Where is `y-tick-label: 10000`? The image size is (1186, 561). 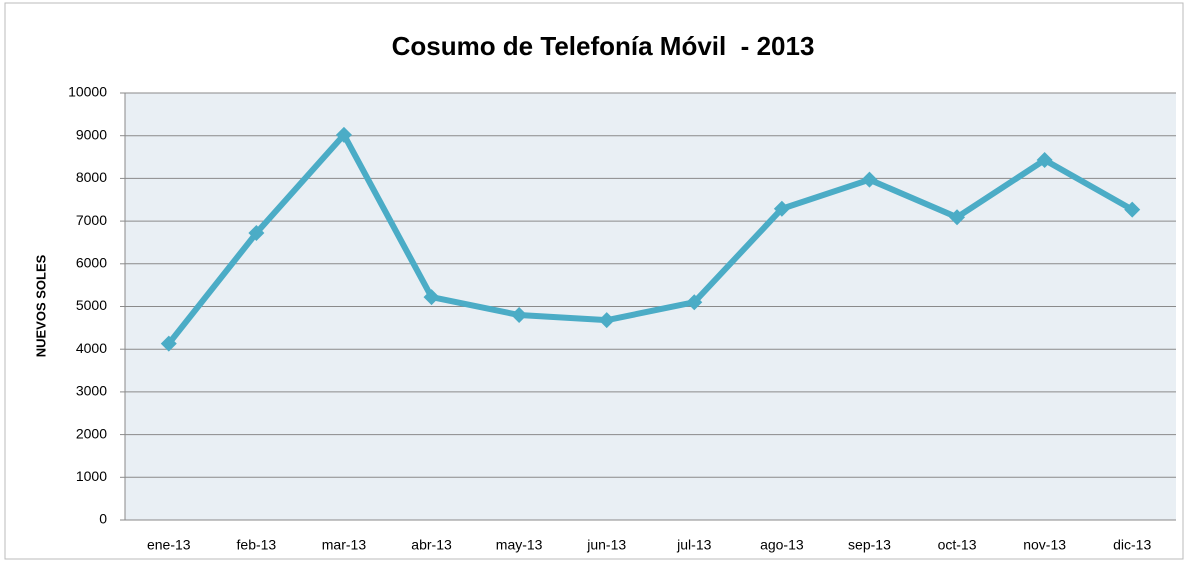
y-tick-label: 10000 is located at coordinates (87, 92).